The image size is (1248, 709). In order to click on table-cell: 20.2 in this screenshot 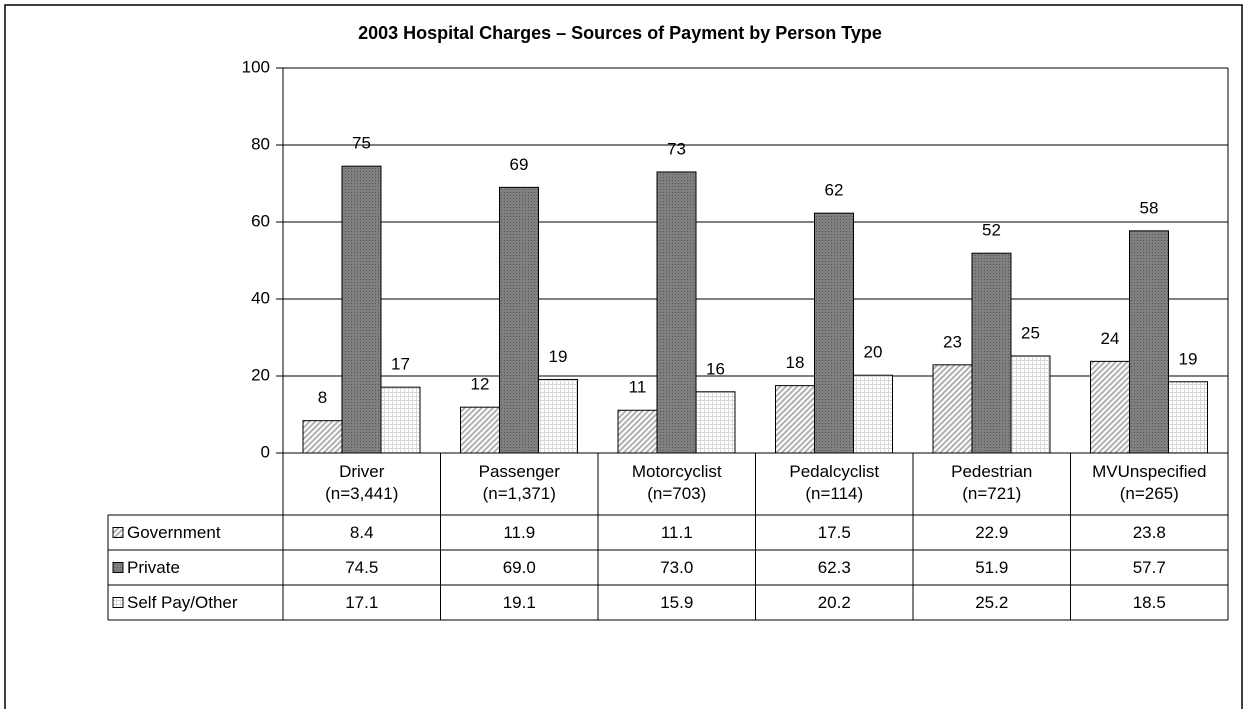, I will do `click(834, 602)`.